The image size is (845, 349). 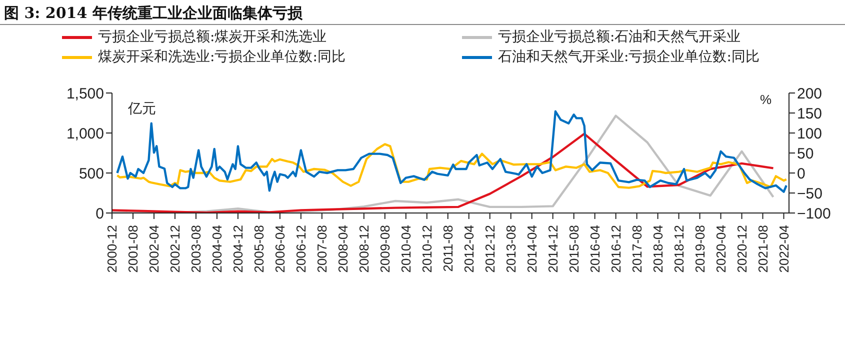 I want to click on y-tick-label: 1,000, so click(x=85, y=133).